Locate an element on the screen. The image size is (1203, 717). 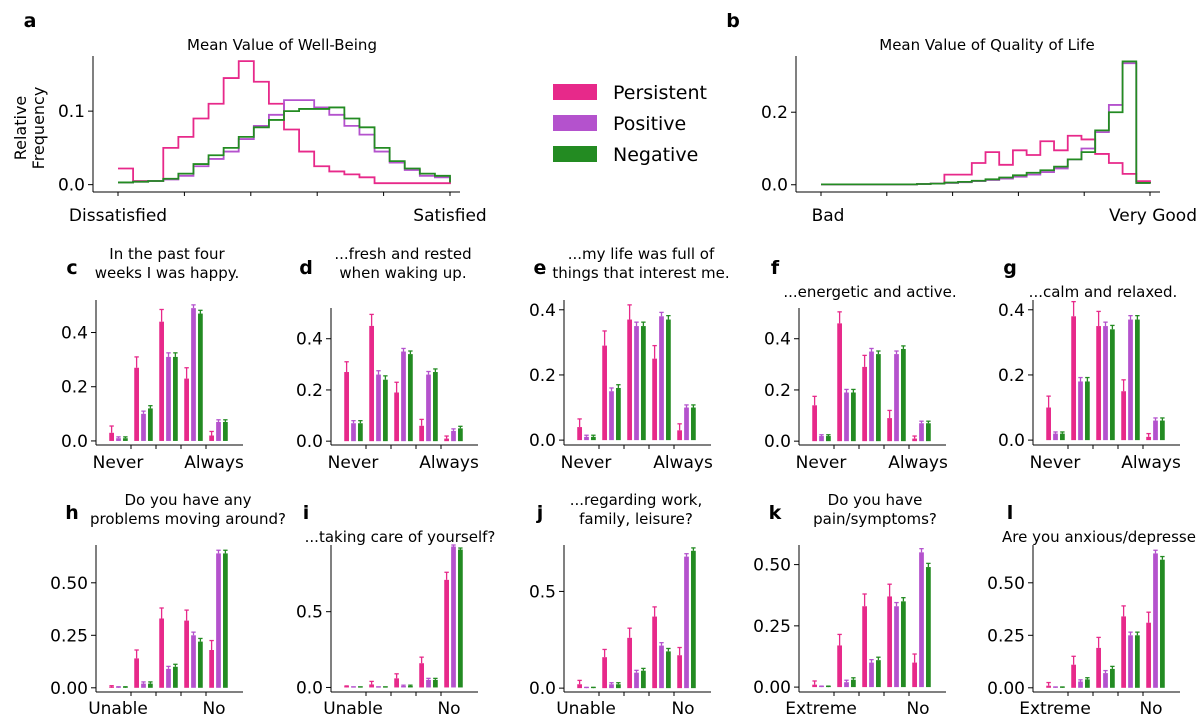
panel-title: ...energetic and active. is located at coordinates (869, 292).